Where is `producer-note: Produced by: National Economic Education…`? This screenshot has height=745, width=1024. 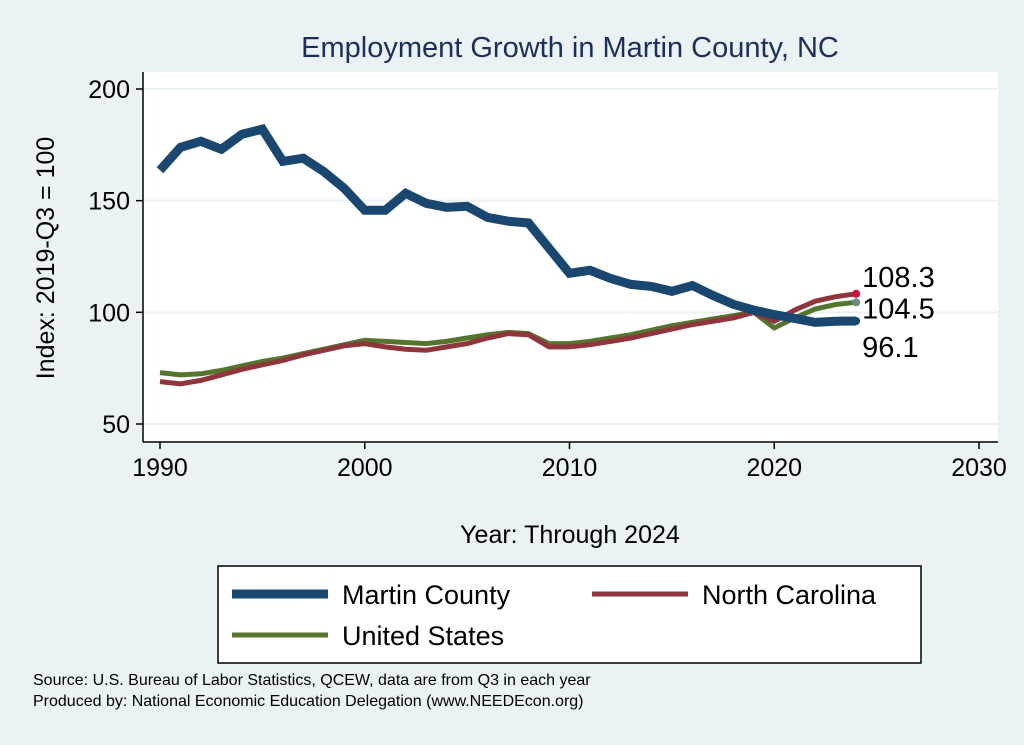 producer-note: Produced by: National Economic Education… is located at coordinates (308, 701).